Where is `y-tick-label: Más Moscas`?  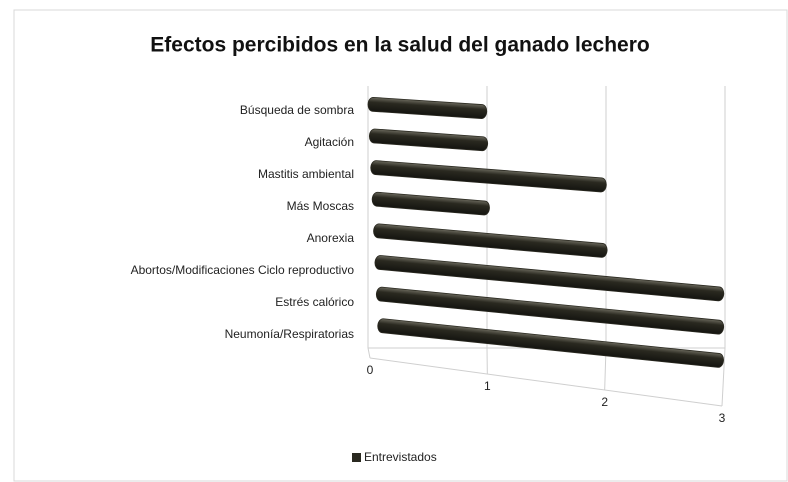 y-tick-label: Más Moscas is located at coordinates (320, 206).